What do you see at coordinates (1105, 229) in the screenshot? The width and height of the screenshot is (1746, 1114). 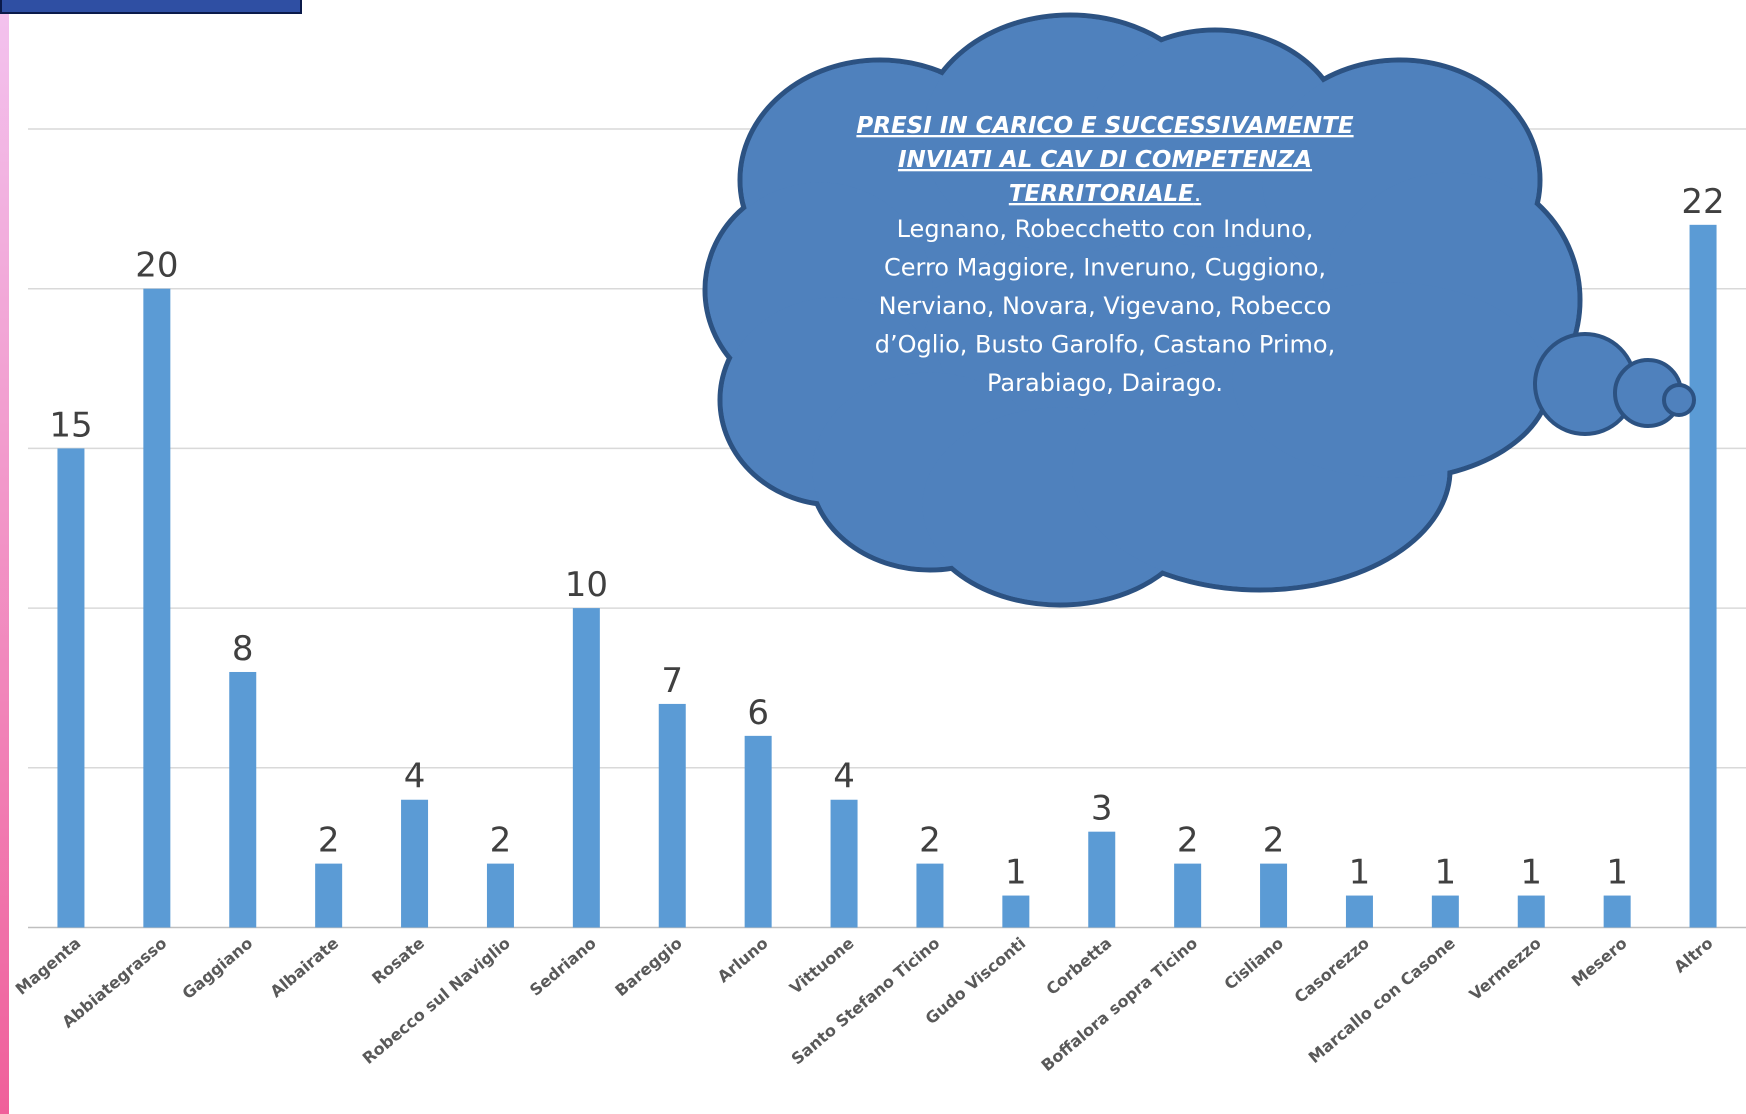 I see `annotation-line: Legnano, Robecchetto con Induno,` at bounding box center [1105, 229].